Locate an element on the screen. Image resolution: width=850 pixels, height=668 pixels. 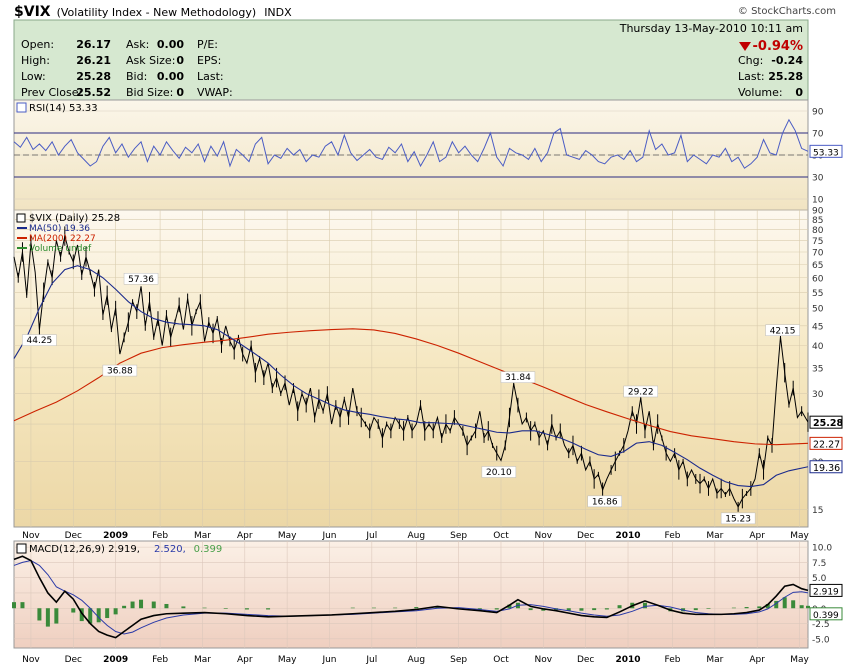
price-tick-label: 65 is located at coordinates (817, 266).